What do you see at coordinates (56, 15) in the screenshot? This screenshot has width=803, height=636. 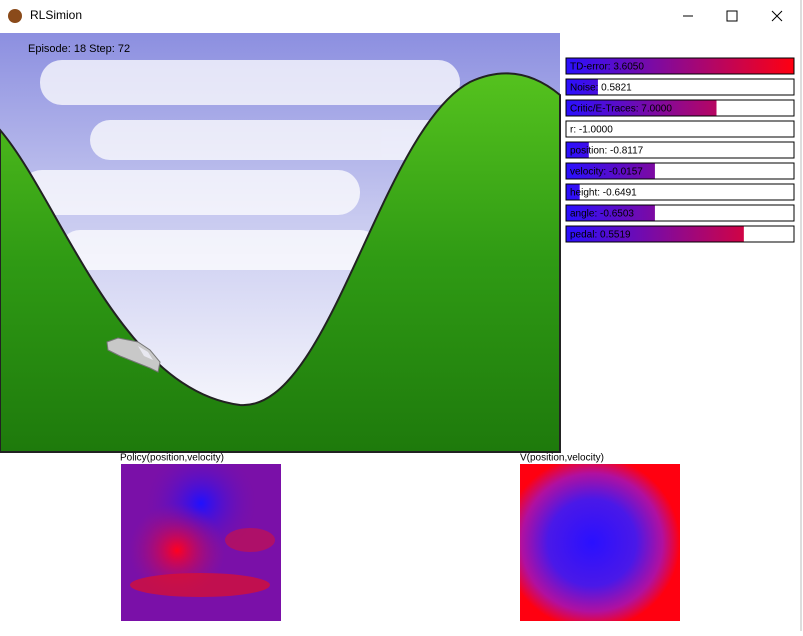 I see `window-title: RLSimion` at bounding box center [56, 15].